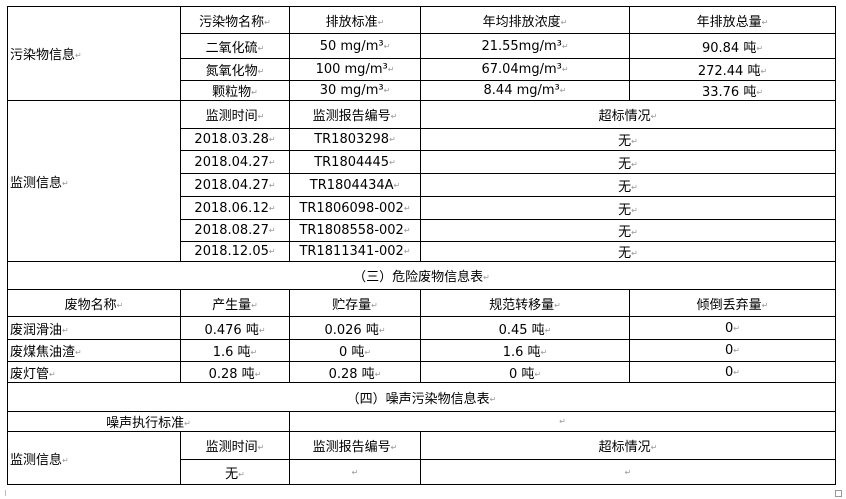  Describe the element at coordinates (525, 69) in the screenshot. I see `cell: 67.04mg/m³` at that location.